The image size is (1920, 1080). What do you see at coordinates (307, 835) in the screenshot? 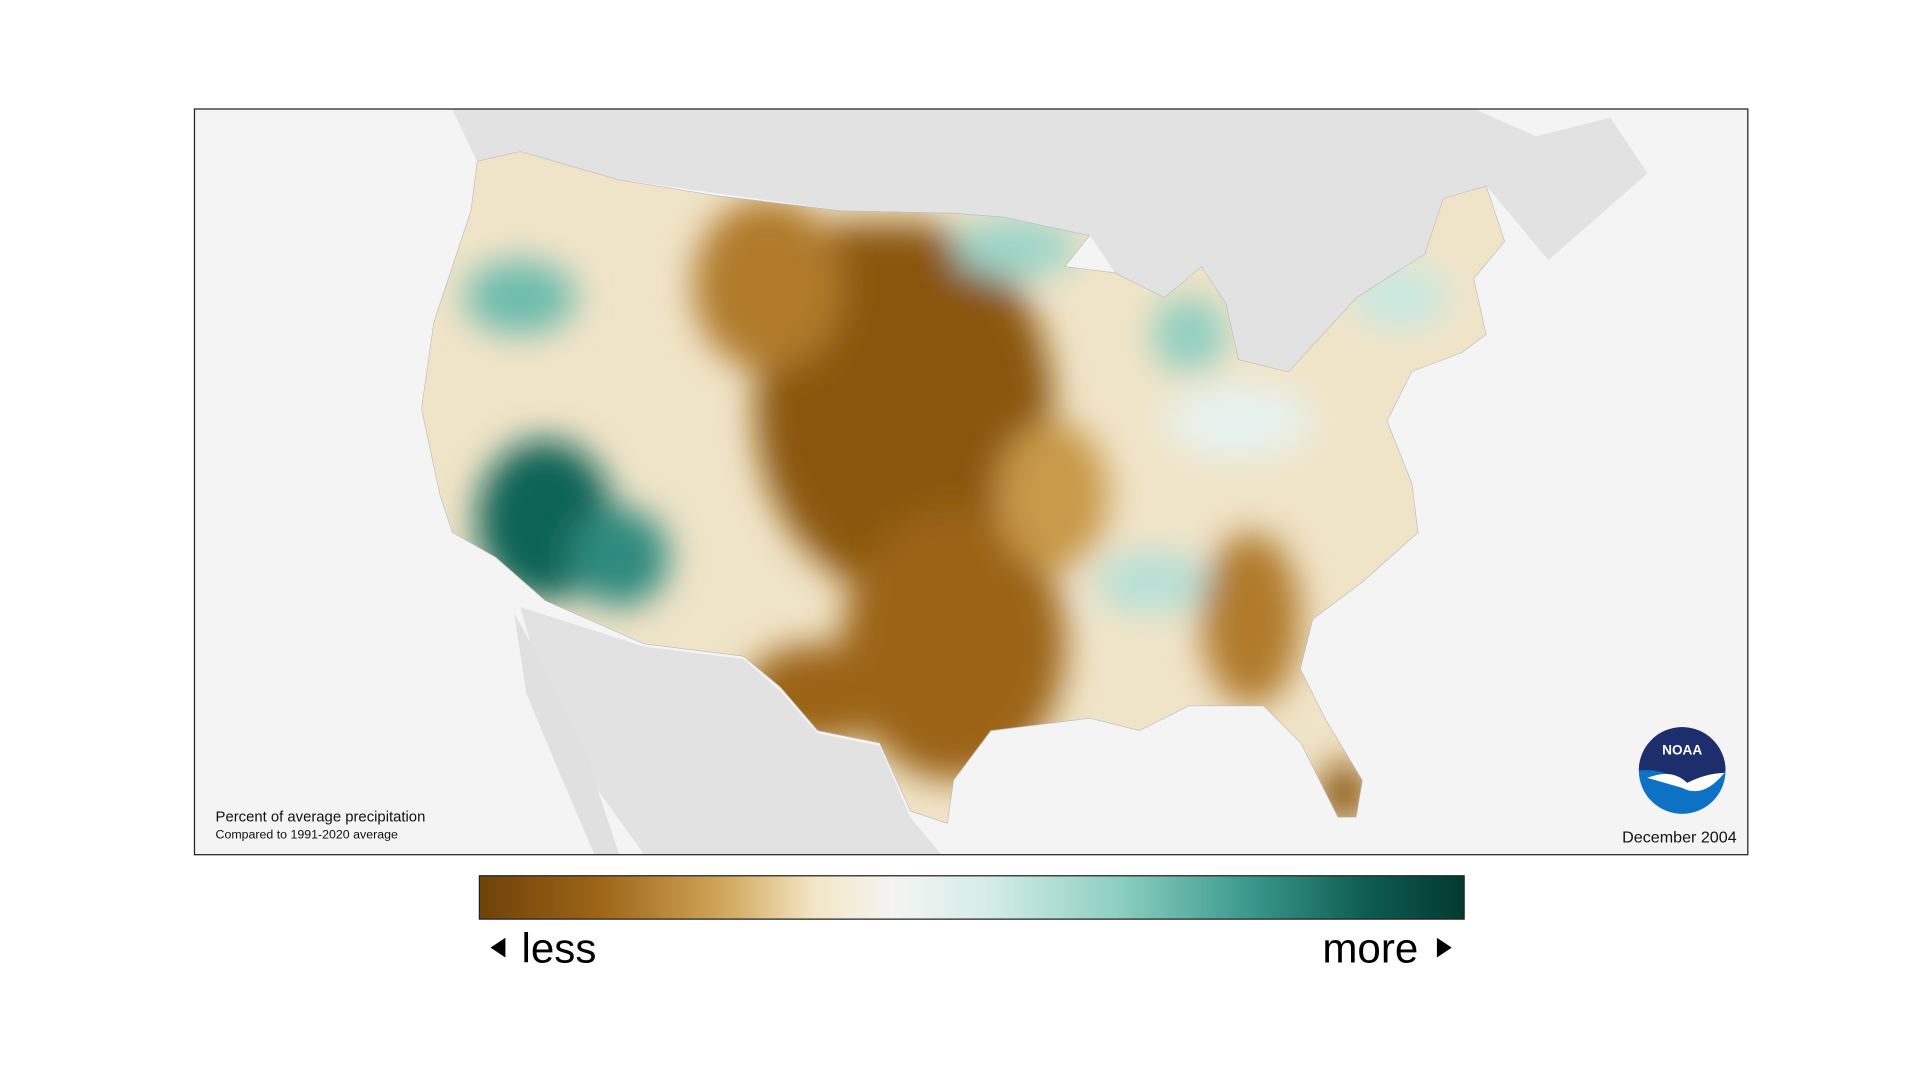
I see `note-subtitle: Compared to 1991-2020 average` at bounding box center [307, 835].